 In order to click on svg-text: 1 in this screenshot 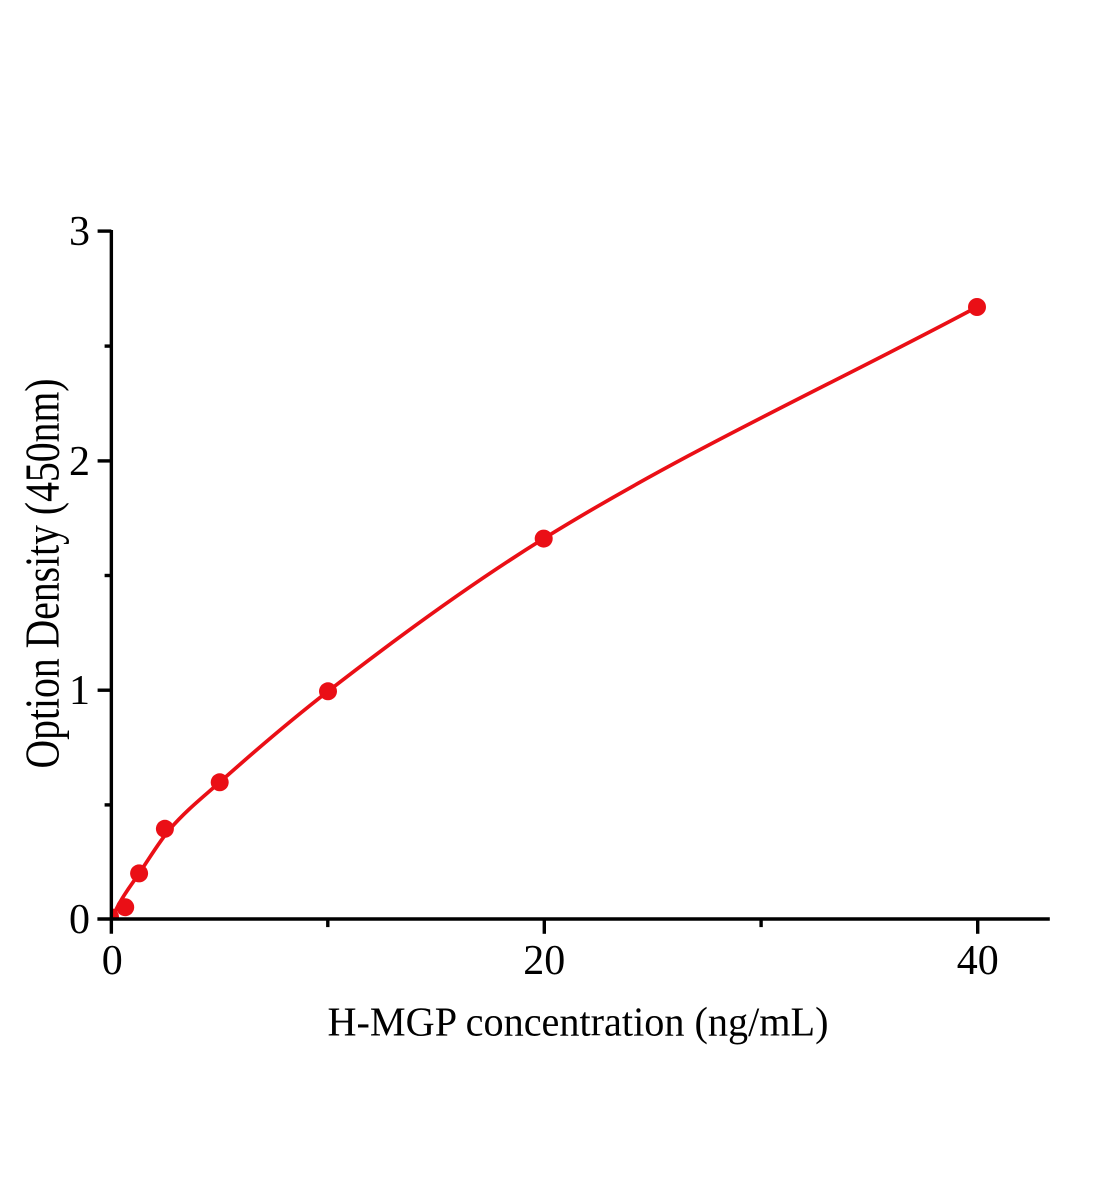, I will do `click(79, 691)`.